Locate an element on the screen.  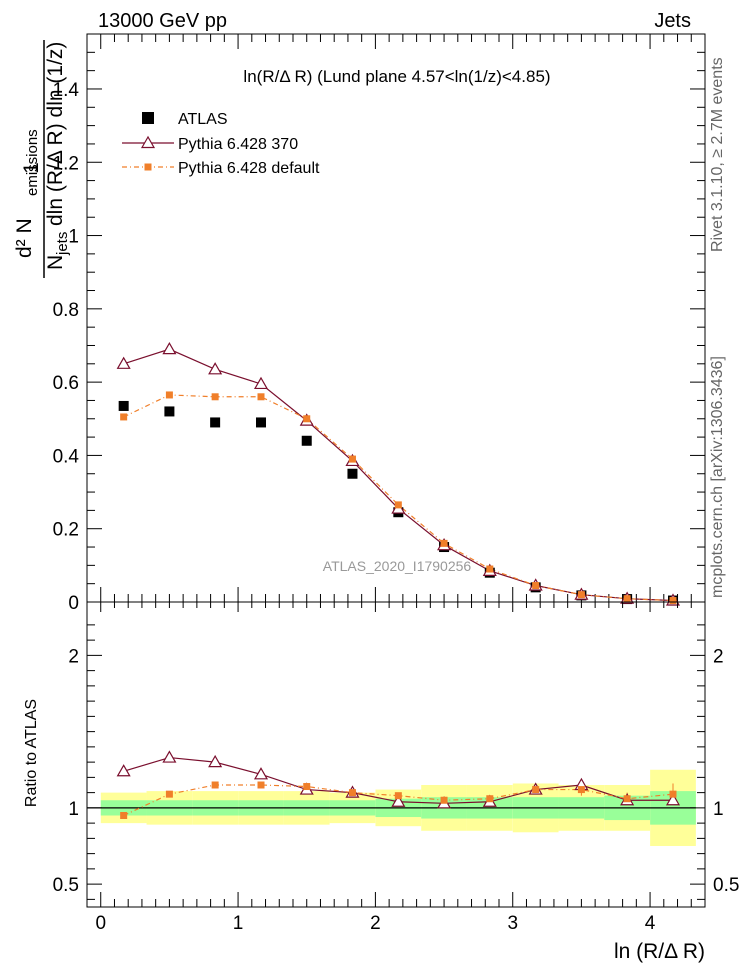
legend-label: ATLAS is located at coordinates (203, 119).